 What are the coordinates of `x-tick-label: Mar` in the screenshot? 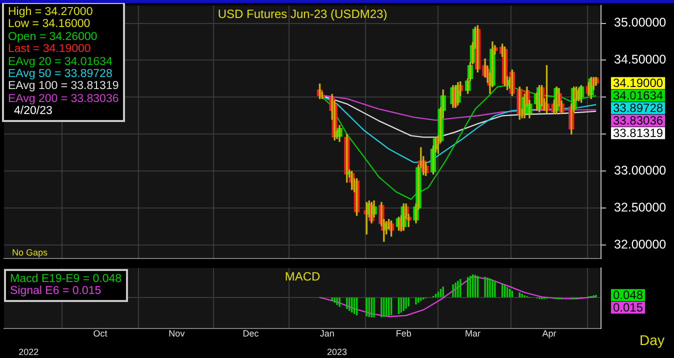 It's located at (472, 333).